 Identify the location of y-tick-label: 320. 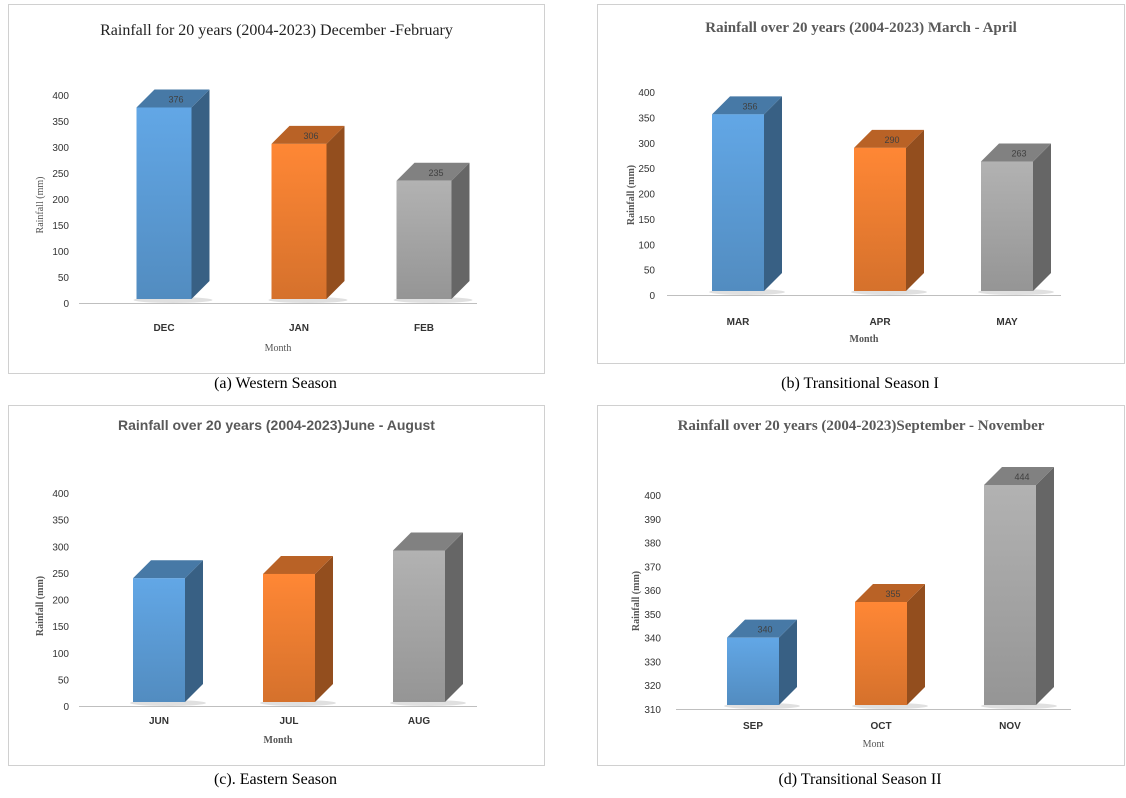
(652, 686).